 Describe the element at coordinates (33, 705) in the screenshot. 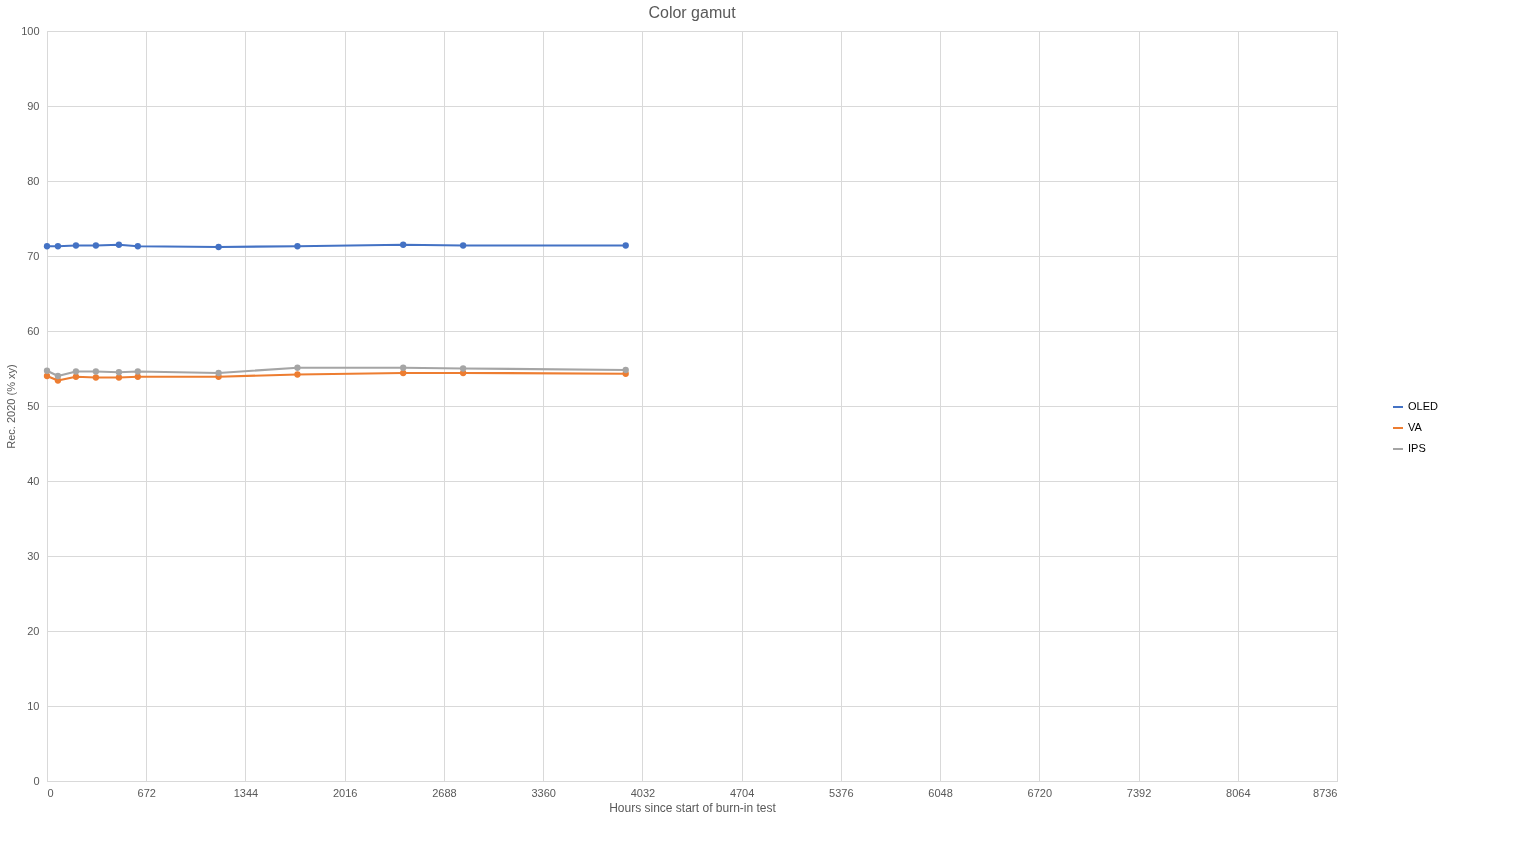

I see `y-tick-label: 10` at that location.